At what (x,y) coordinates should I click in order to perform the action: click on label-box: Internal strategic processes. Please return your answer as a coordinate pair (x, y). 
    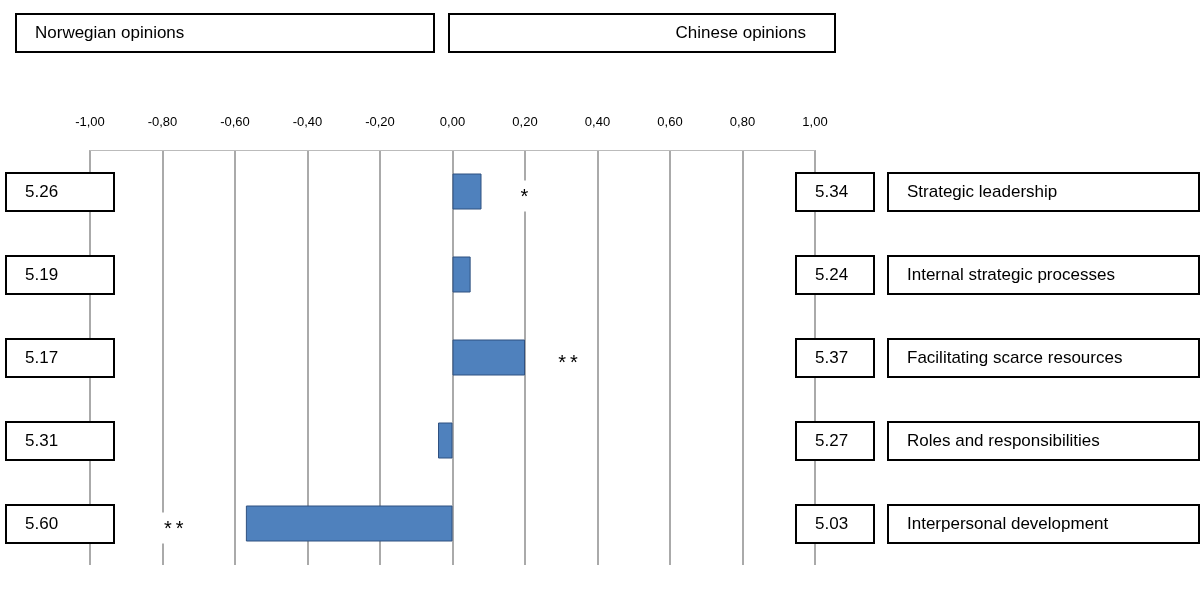
    Looking at the image, I should click on (1043, 274).